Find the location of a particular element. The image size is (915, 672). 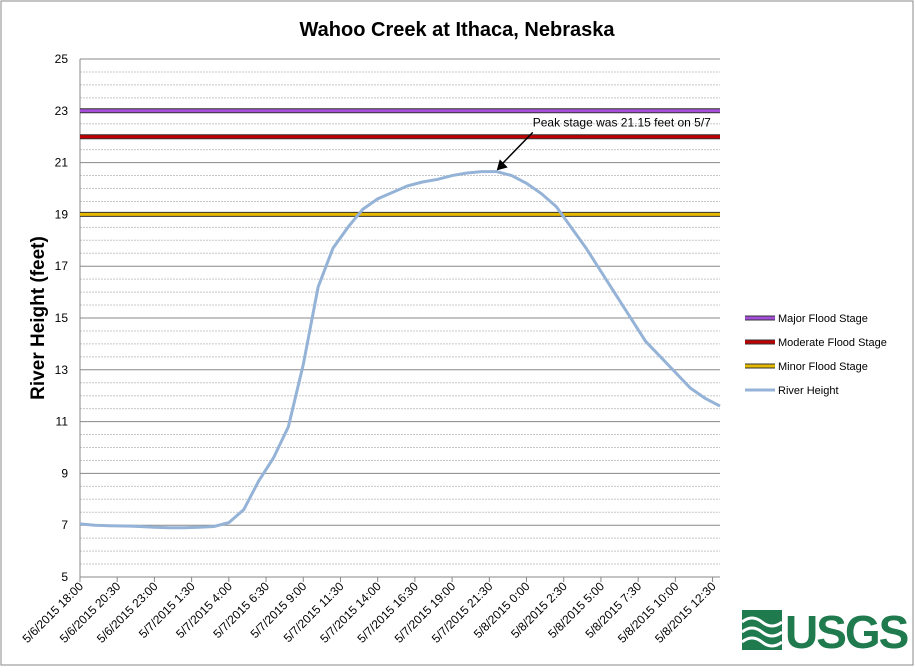

y-tick-label: 9 is located at coordinates (64, 473).